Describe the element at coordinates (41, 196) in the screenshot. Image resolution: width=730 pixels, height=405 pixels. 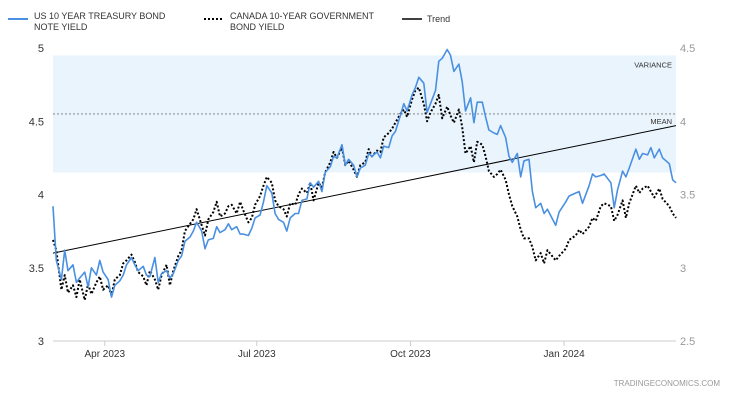
I see `left-axis-tick-label: 4` at that location.